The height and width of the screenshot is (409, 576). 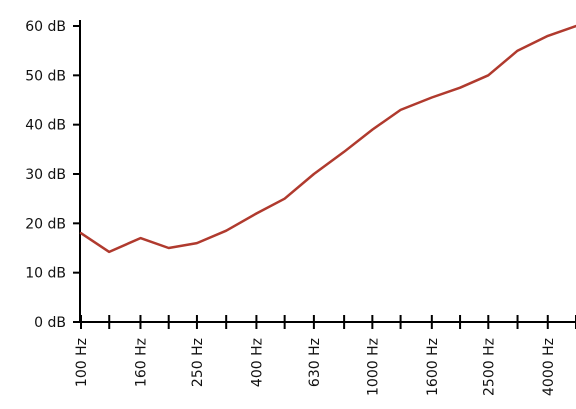 What do you see at coordinates (45, 27) in the screenshot?
I see `y-tick-label: 60 dB` at bounding box center [45, 27].